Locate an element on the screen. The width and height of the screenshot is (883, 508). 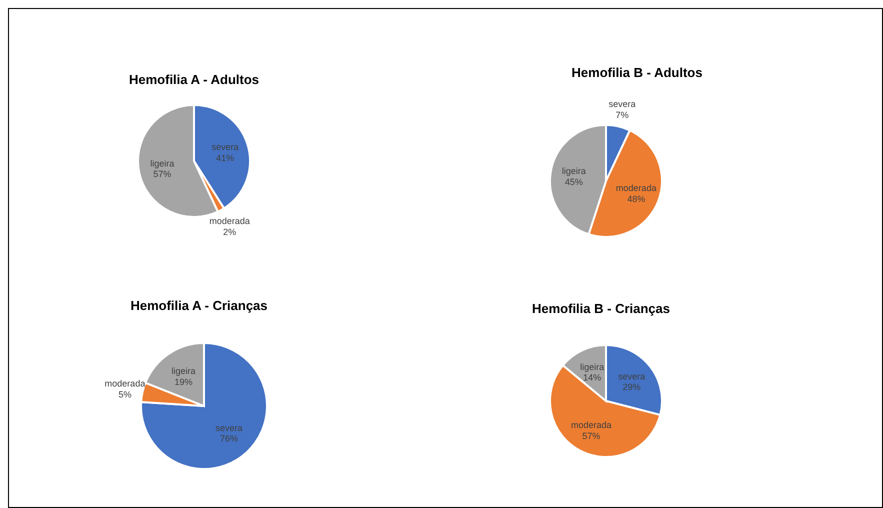
chart-title: Hemofilia A - Adultos is located at coordinates (194, 80).